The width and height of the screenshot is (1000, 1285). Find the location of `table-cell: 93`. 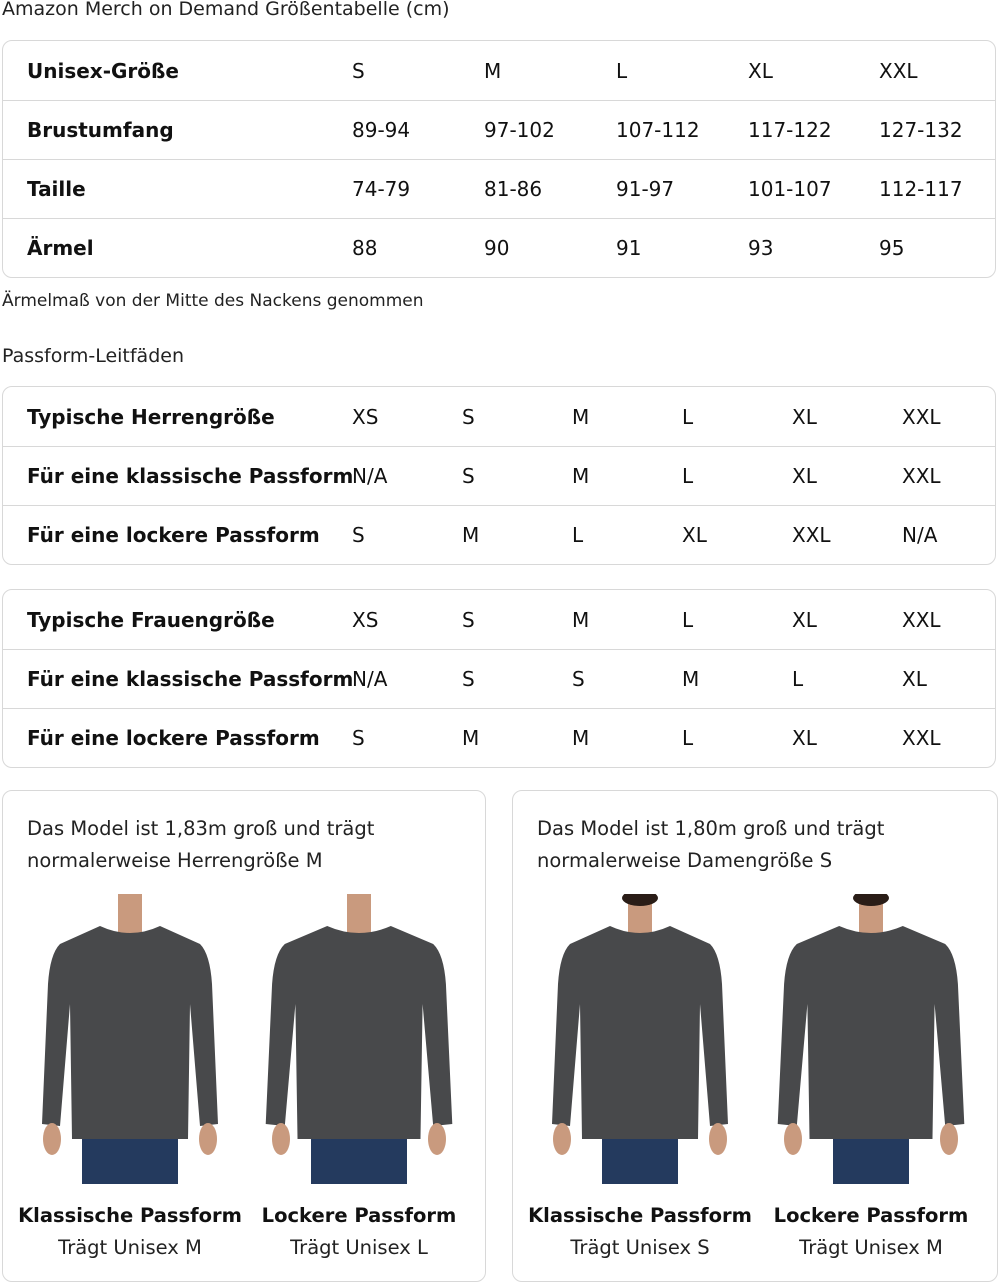

table-cell: 93 is located at coordinates (761, 248).